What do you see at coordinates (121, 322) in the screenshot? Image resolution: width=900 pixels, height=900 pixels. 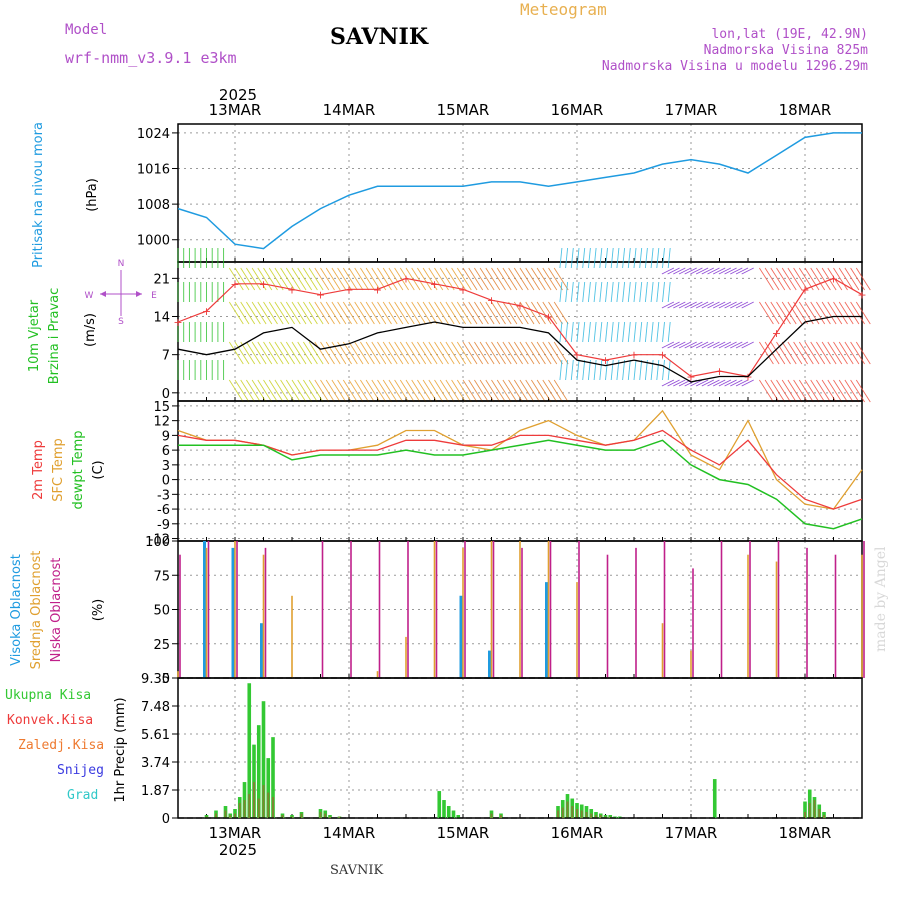 I see `compass-south: S` at bounding box center [121, 322].